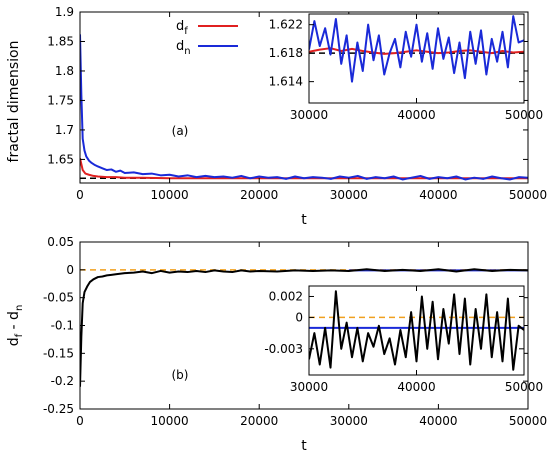 This screenshot has width=550, height=462. I want to click on y-tick-label: 1.618, so click(286, 53).